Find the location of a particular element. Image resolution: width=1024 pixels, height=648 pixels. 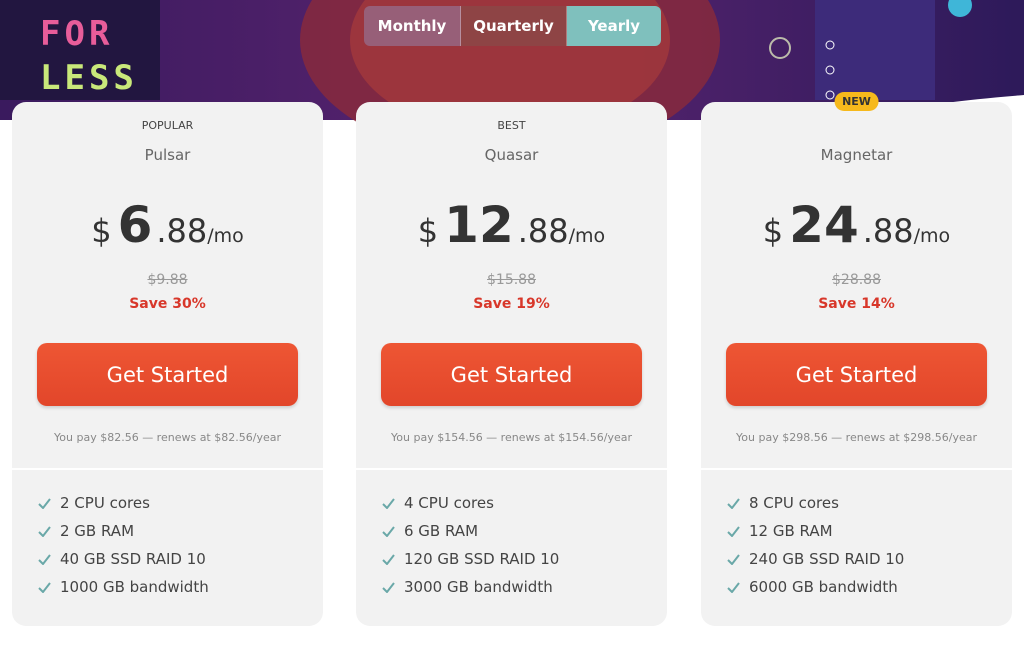

savings: Save 14% is located at coordinates (856, 304).